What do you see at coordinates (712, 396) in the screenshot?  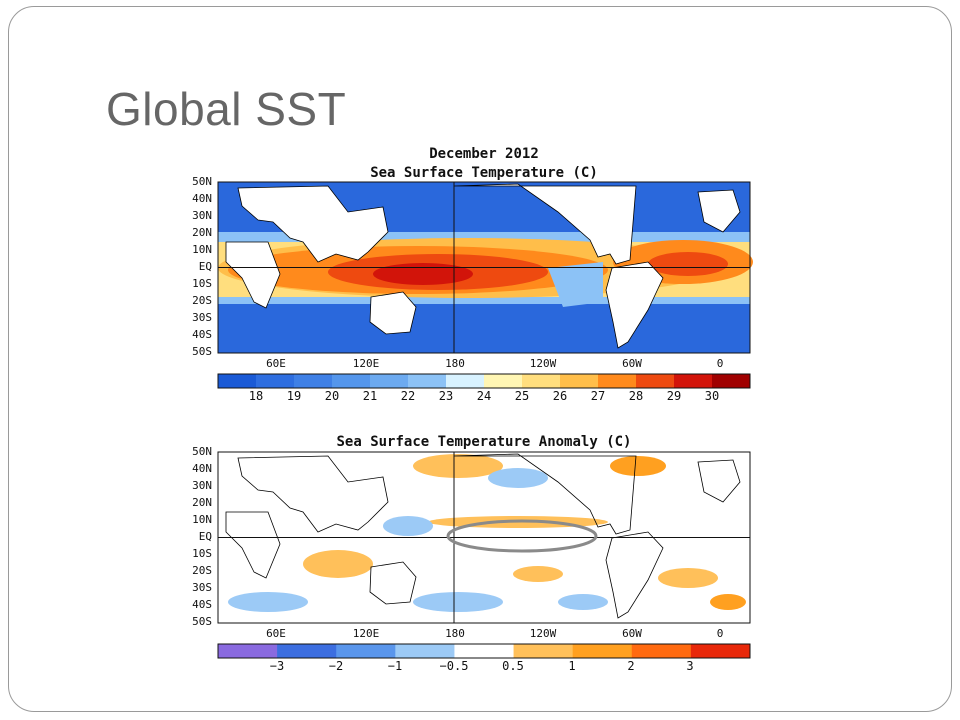 I see `colorbar-label: 30` at bounding box center [712, 396].